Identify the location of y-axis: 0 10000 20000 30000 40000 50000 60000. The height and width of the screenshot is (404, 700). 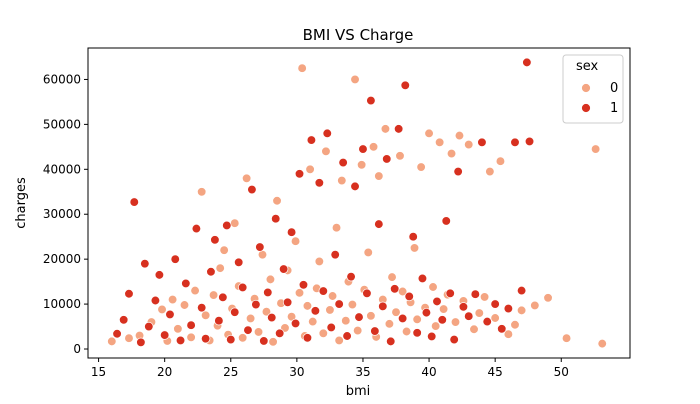
(65, 214).